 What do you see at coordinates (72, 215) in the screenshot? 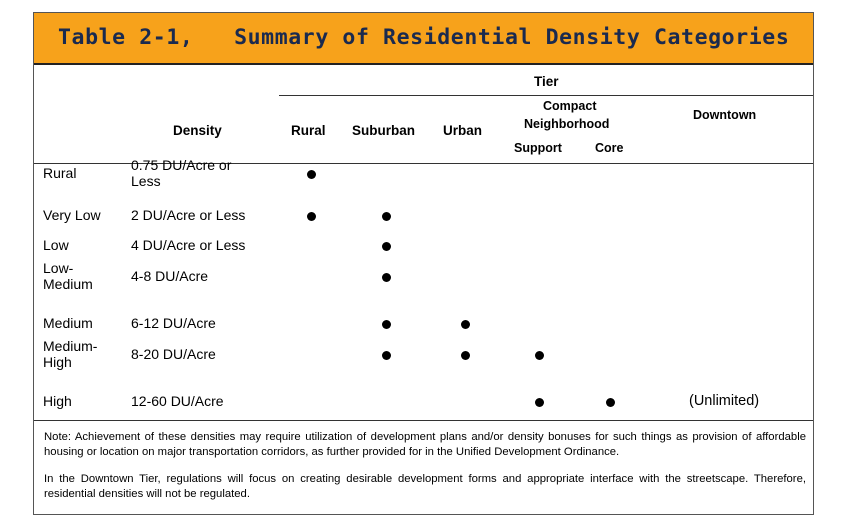
I see `row-category: Very Low` at bounding box center [72, 215].